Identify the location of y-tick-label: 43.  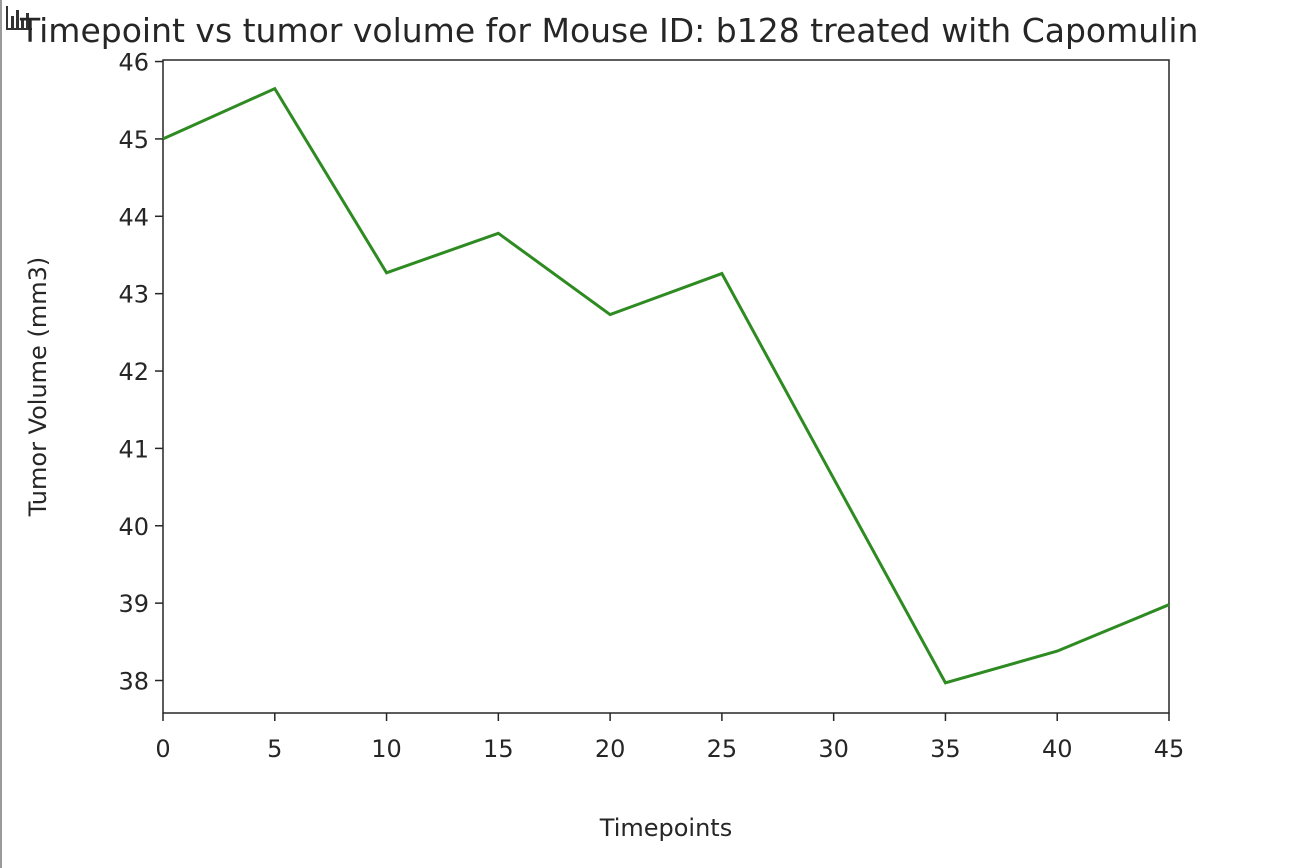
(133, 295).